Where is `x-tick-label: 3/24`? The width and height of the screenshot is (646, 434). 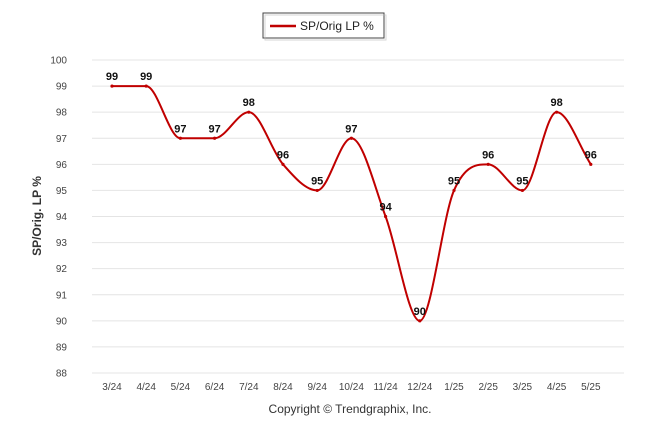 x-tick-label: 3/24 is located at coordinates (112, 387).